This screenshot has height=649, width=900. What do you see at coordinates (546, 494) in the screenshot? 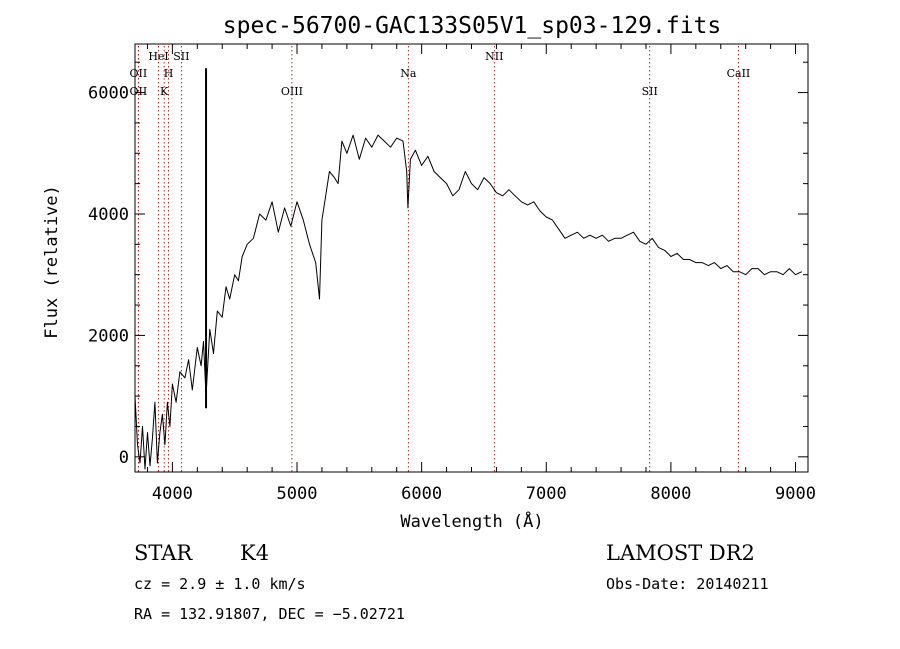
I see `x-tick-label: 7000` at bounding box center [546, 494].